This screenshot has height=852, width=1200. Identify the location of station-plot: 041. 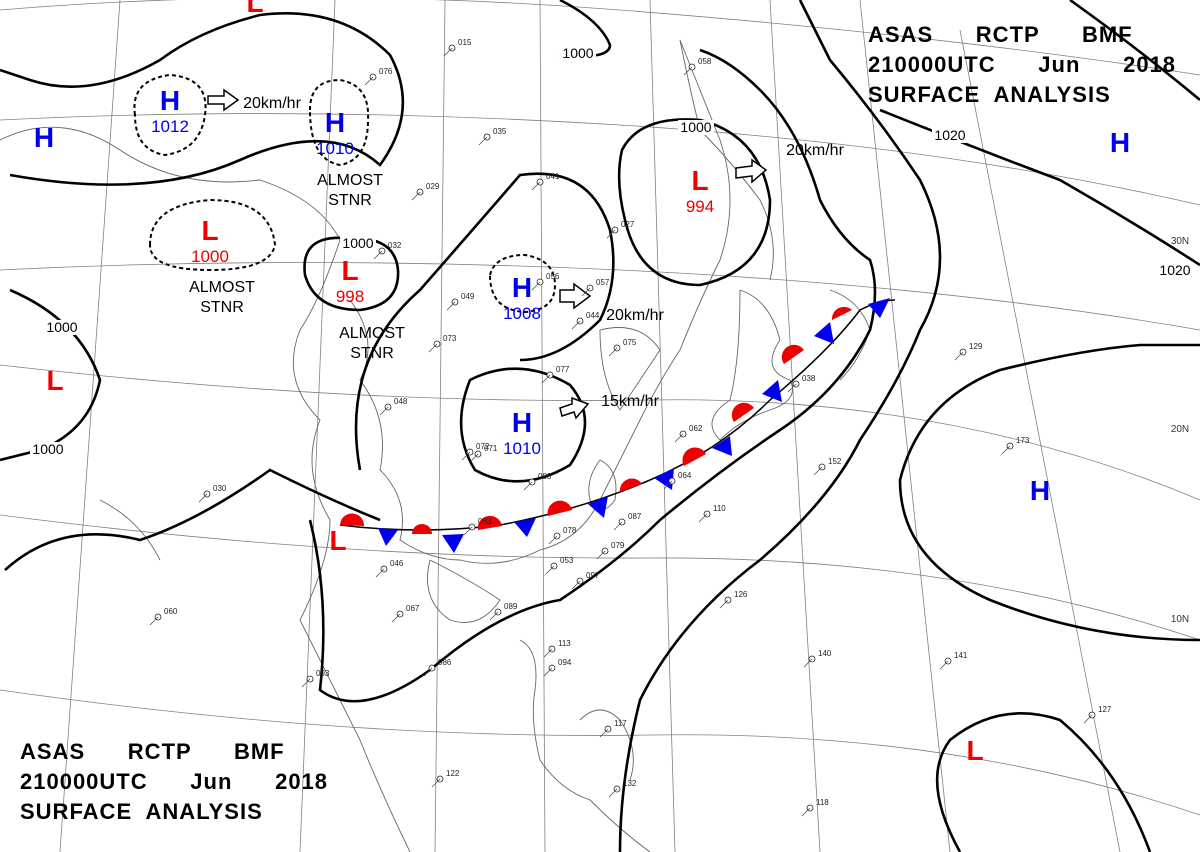
(545, 181).